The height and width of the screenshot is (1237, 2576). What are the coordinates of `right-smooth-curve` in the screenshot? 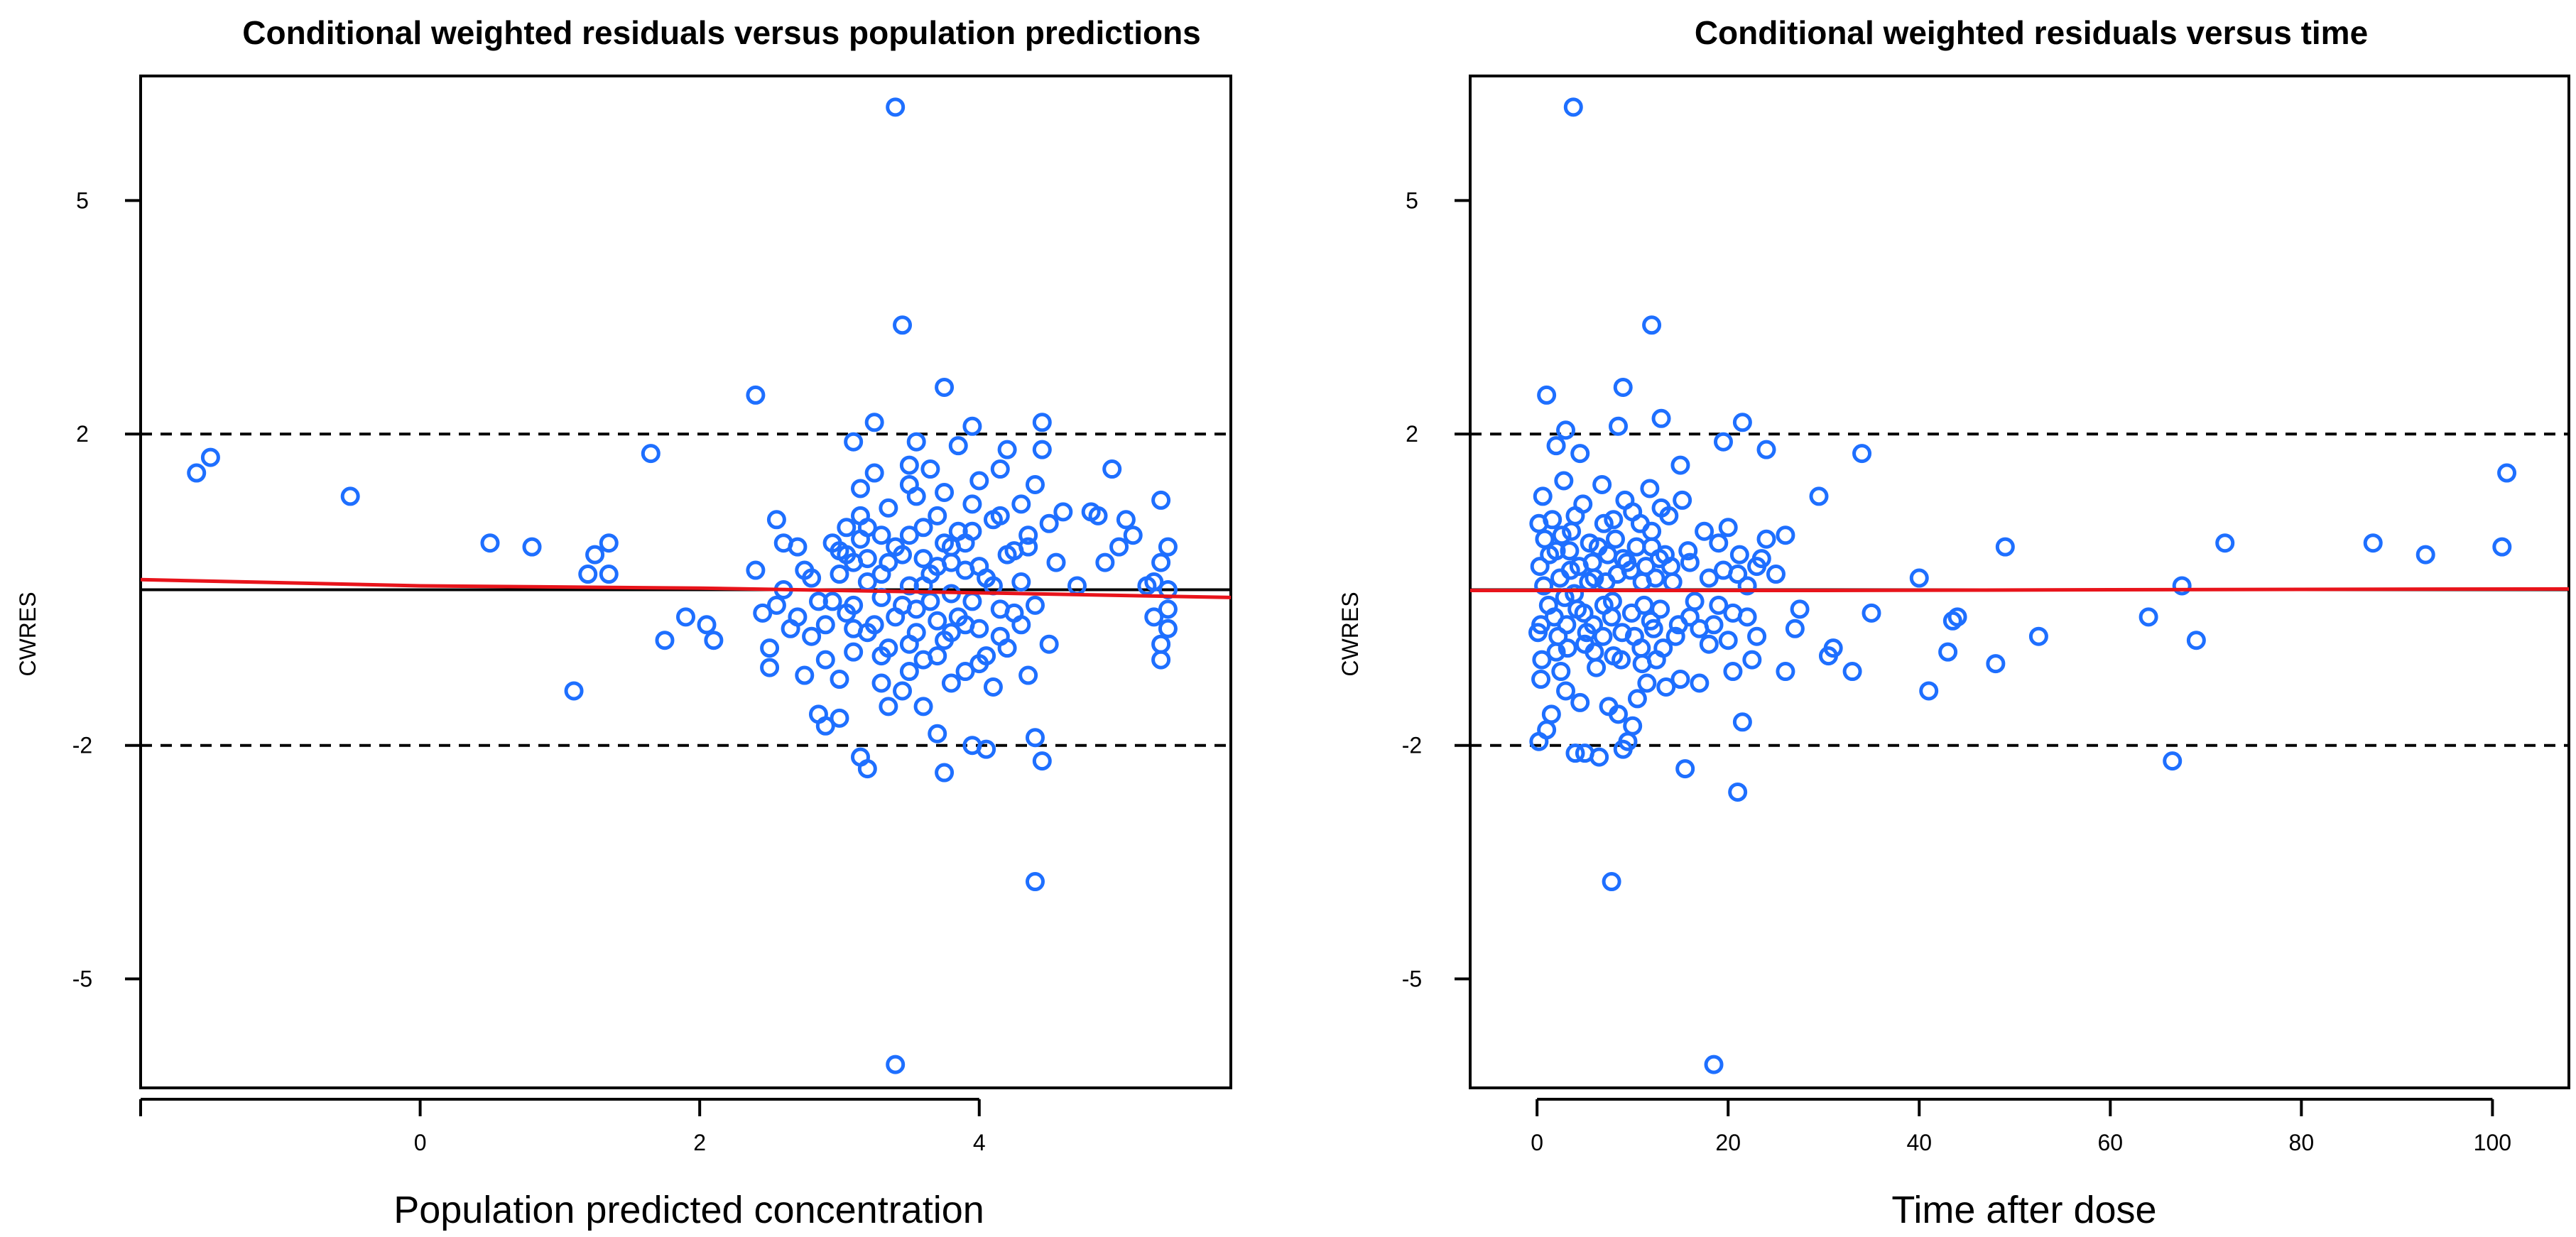 It's located at (2020, 590).